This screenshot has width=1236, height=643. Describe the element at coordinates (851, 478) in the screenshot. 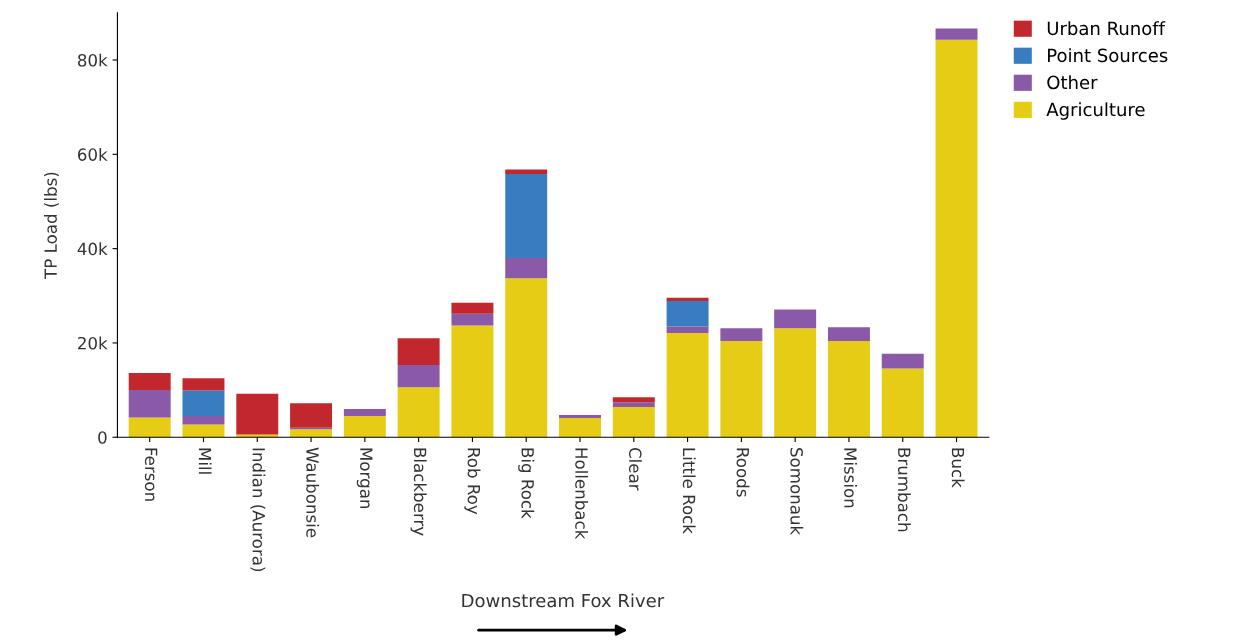

I see `x-tick-label: Mission` at that location.